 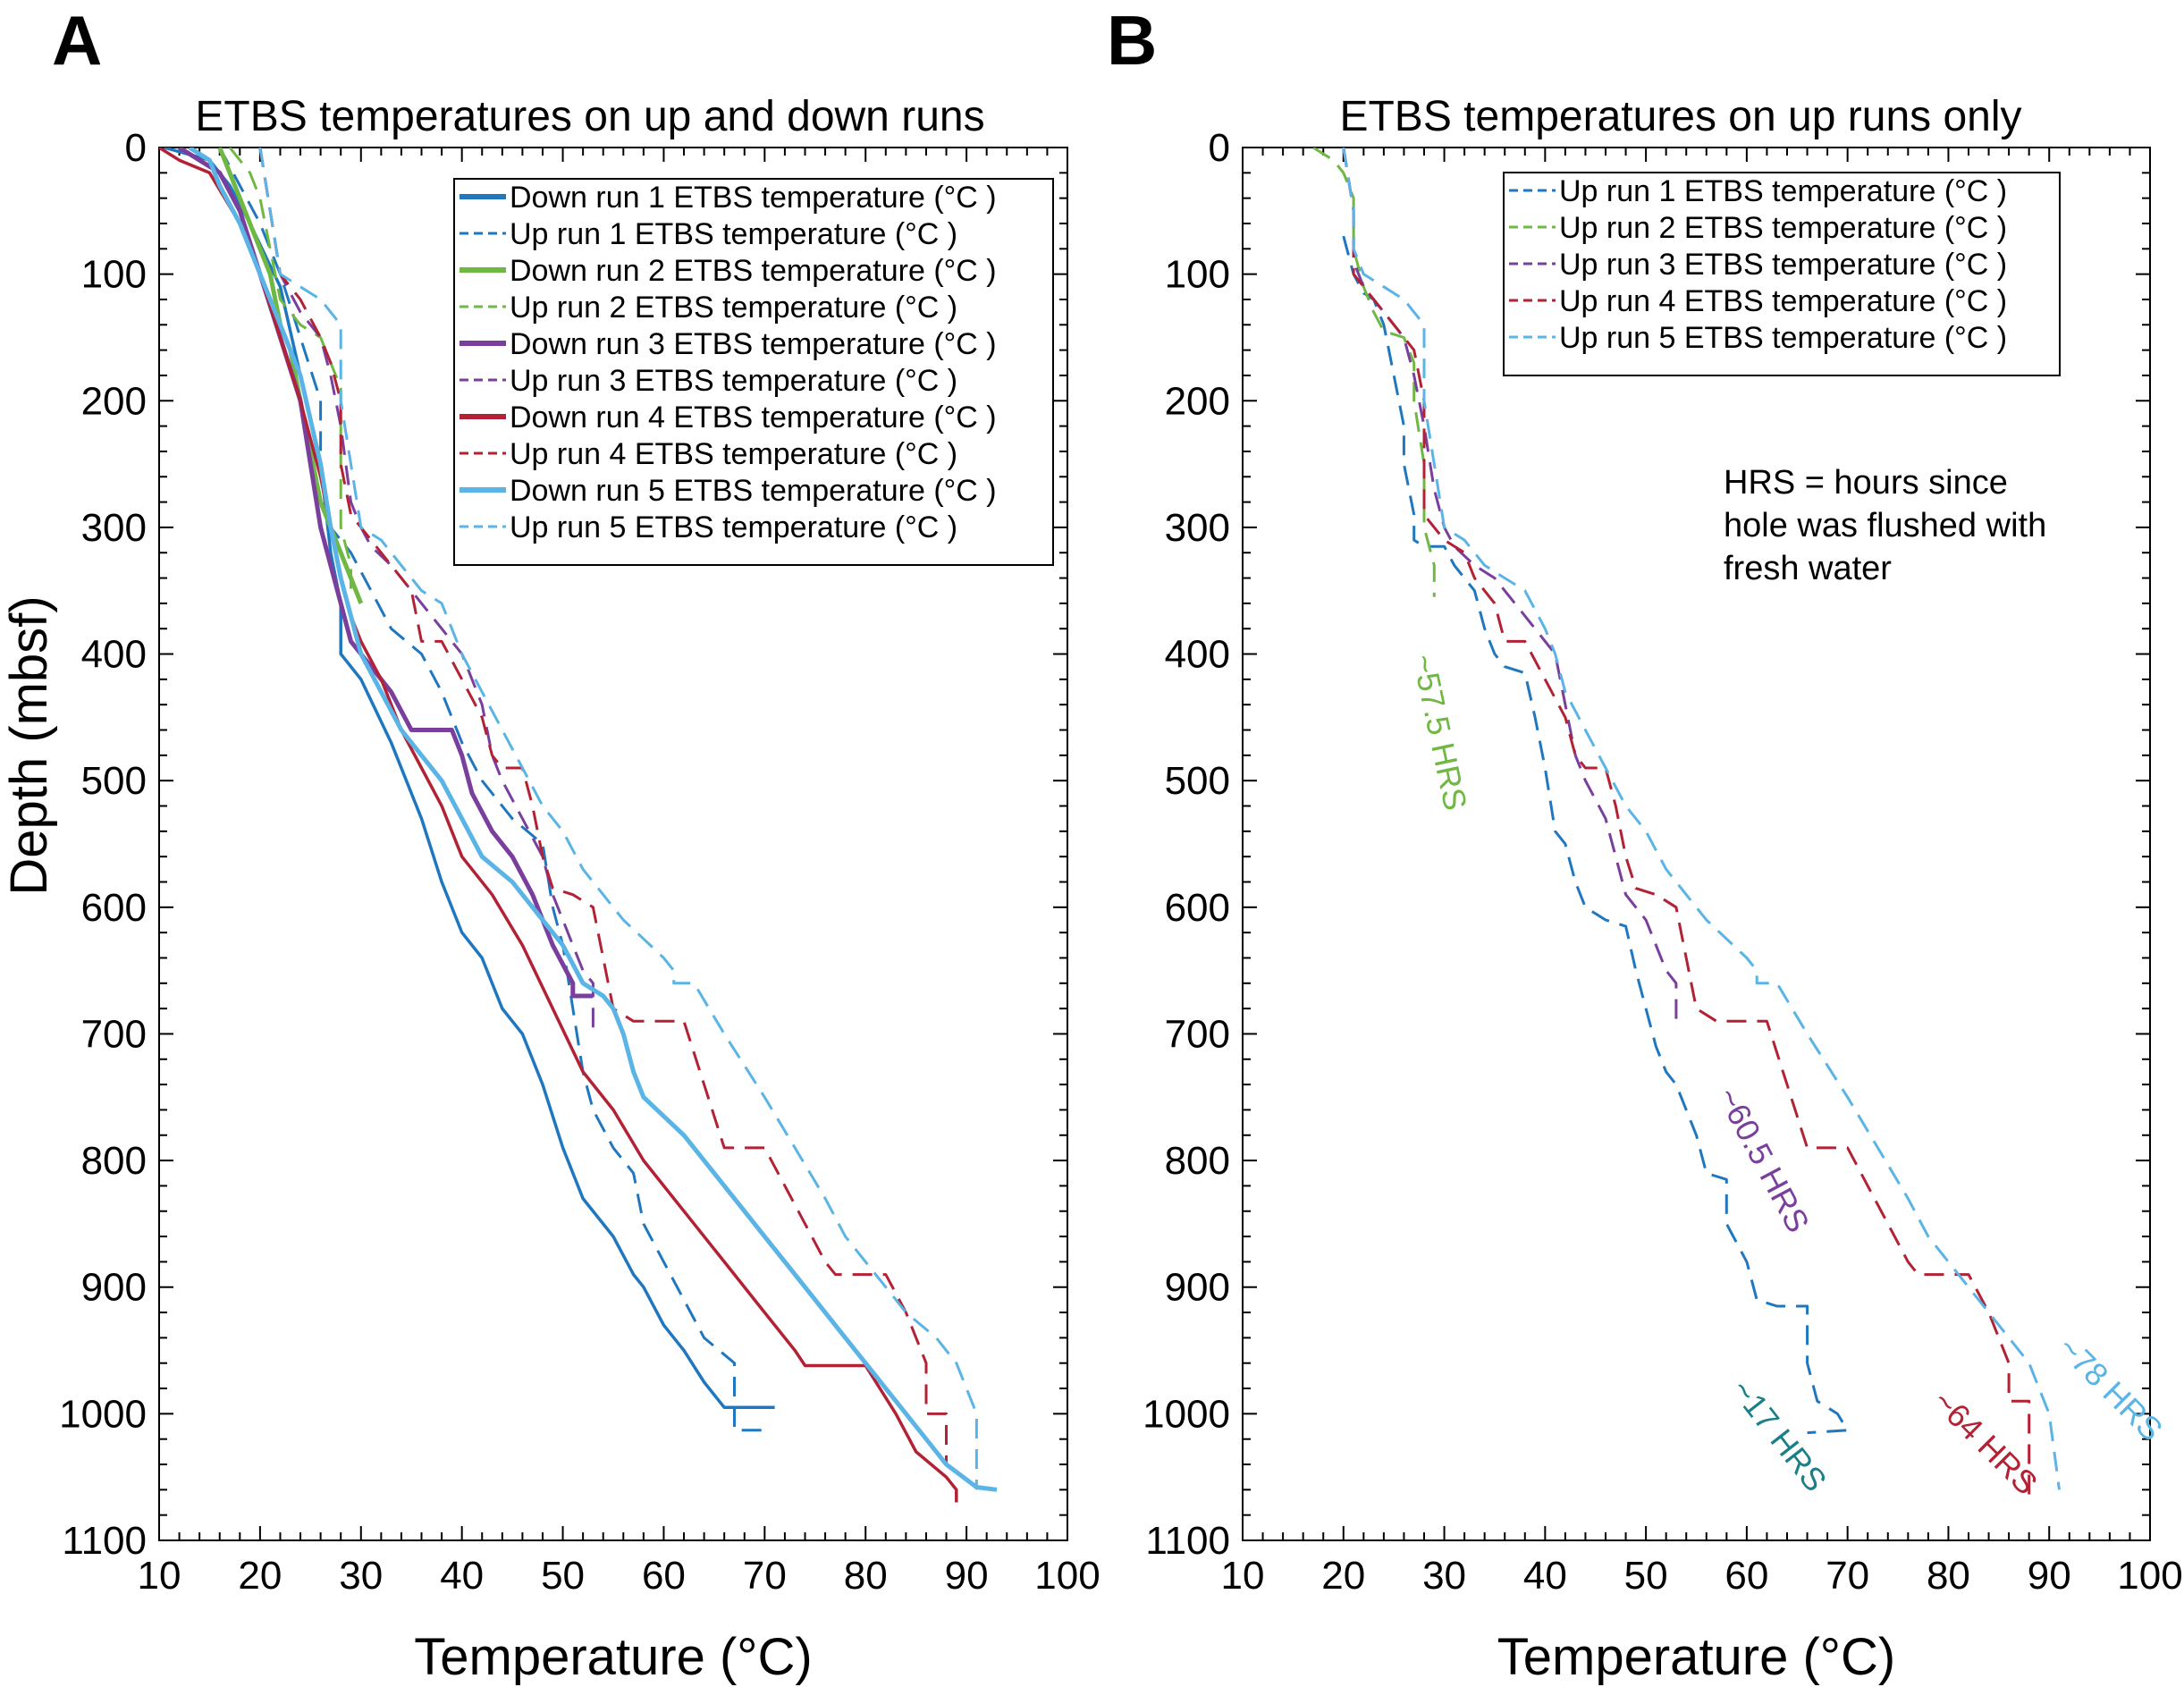 I want to click on panel-letter: A, so click(x=77, y=41).